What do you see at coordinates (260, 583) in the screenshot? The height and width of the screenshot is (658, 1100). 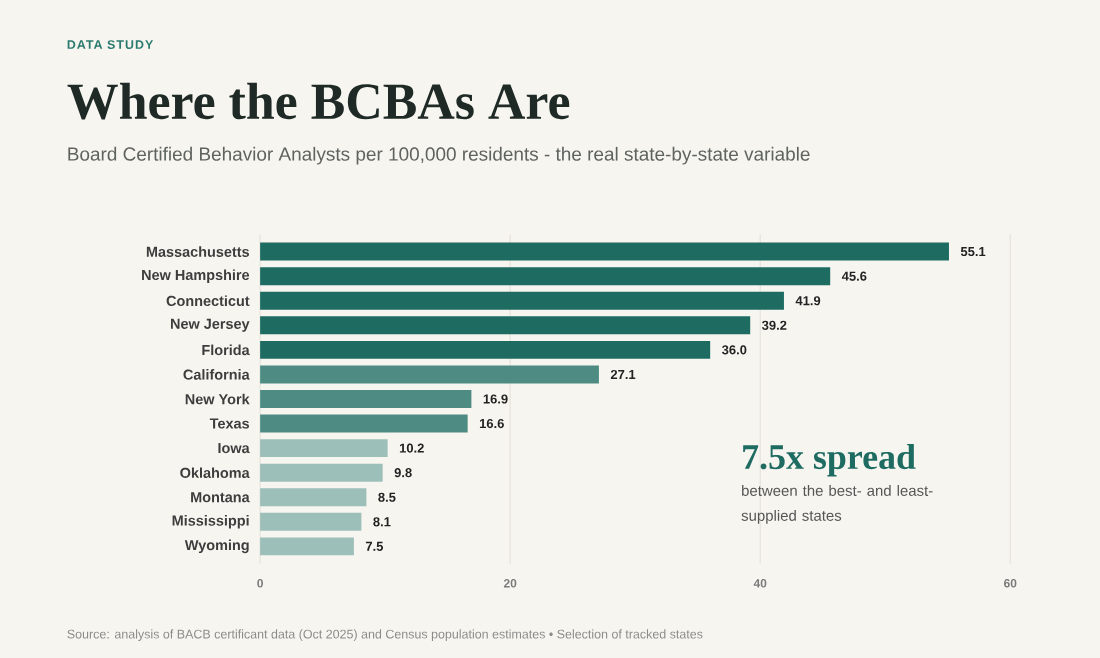 I see `x-tick-label: 0` at bounding box center [260, 583].